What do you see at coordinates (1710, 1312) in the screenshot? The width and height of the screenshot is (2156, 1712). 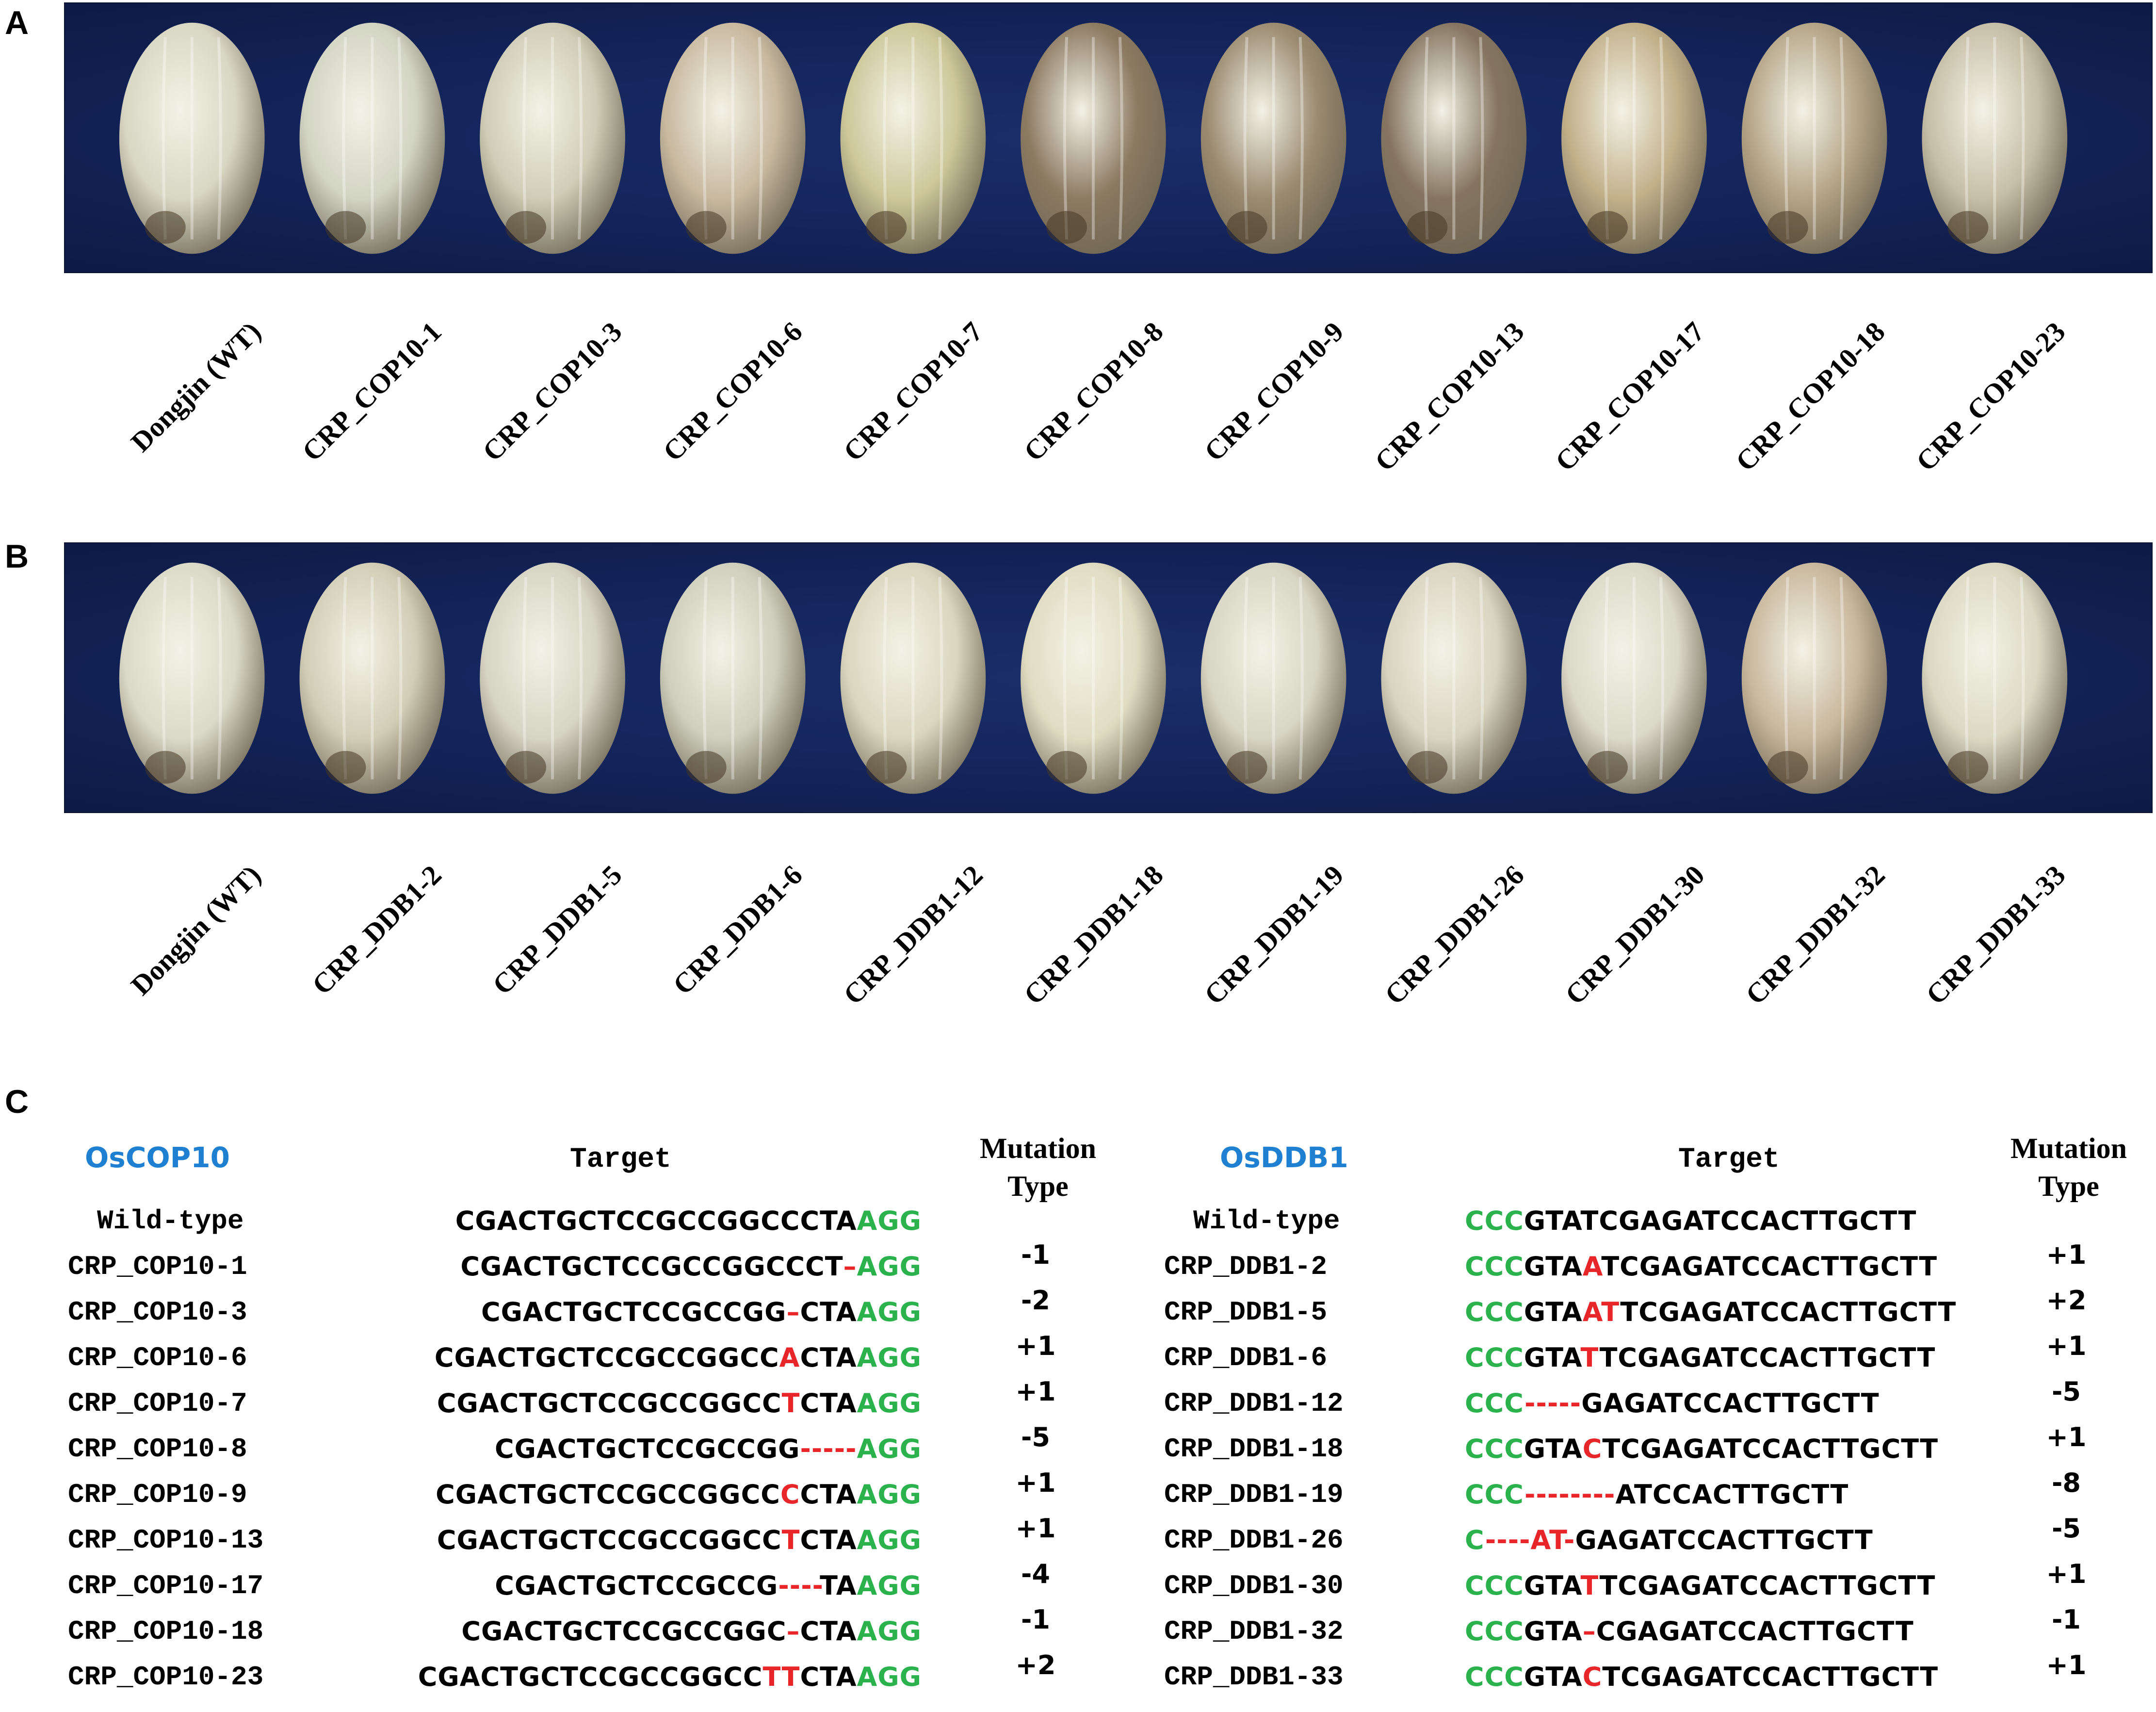 I see `target-sequence: CCCGTAATTCGAGATCCACTTGCTT` at bounding box center [1710, 1312].